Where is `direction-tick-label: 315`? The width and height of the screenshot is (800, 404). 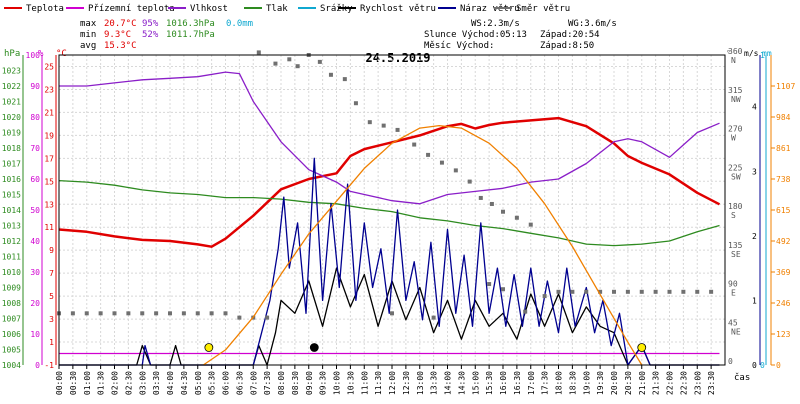 direction-tick-label: 315 is located at coordinates (735, 90).